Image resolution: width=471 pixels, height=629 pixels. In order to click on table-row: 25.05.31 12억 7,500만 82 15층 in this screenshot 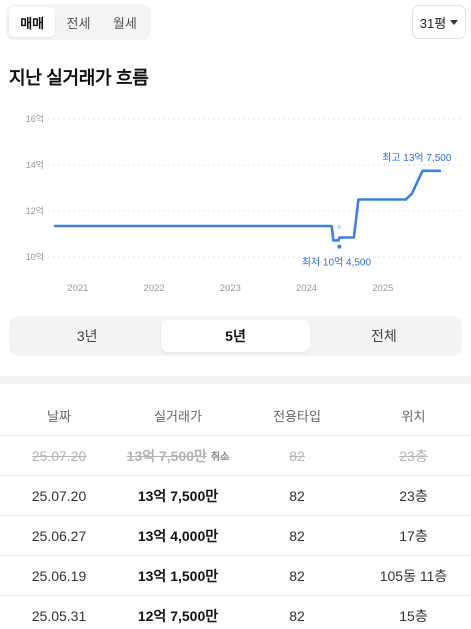, I will do `click(235, 612)`.